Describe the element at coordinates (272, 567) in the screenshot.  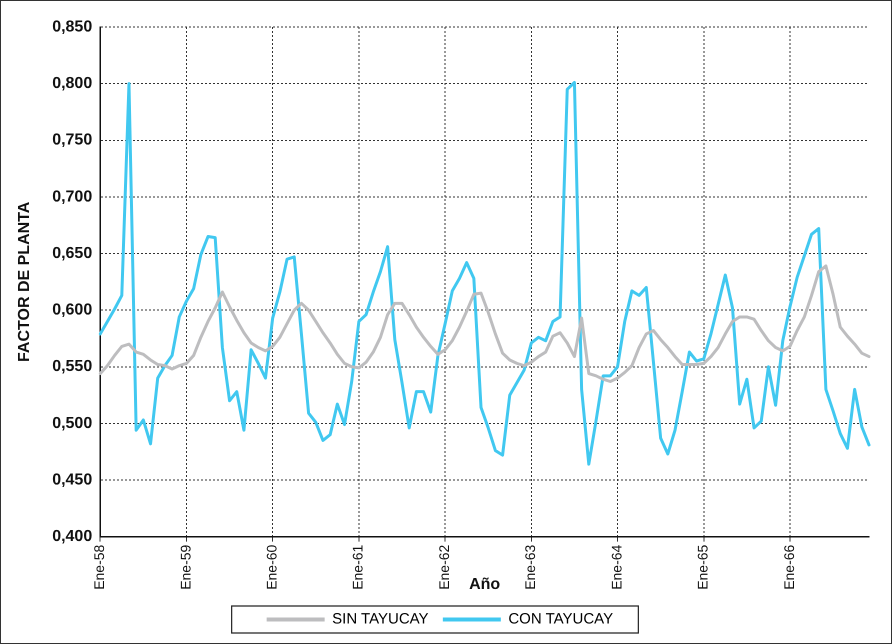
I see `x-tick-label: Ene-60` at that location.